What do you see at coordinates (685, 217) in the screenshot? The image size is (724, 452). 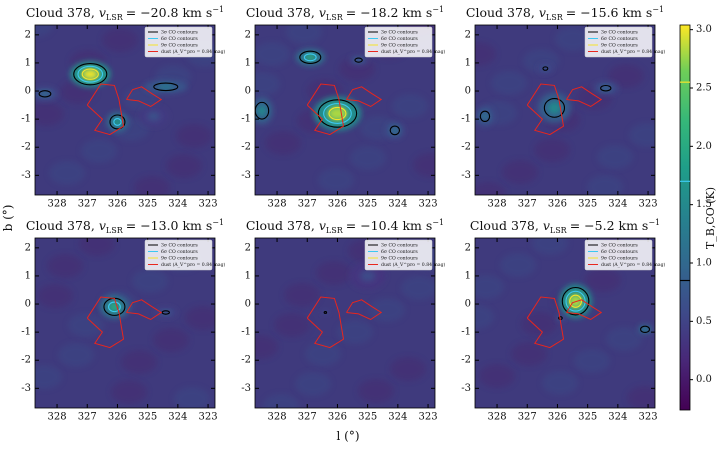 I see `colorbar` at bounding box center [685, 217].